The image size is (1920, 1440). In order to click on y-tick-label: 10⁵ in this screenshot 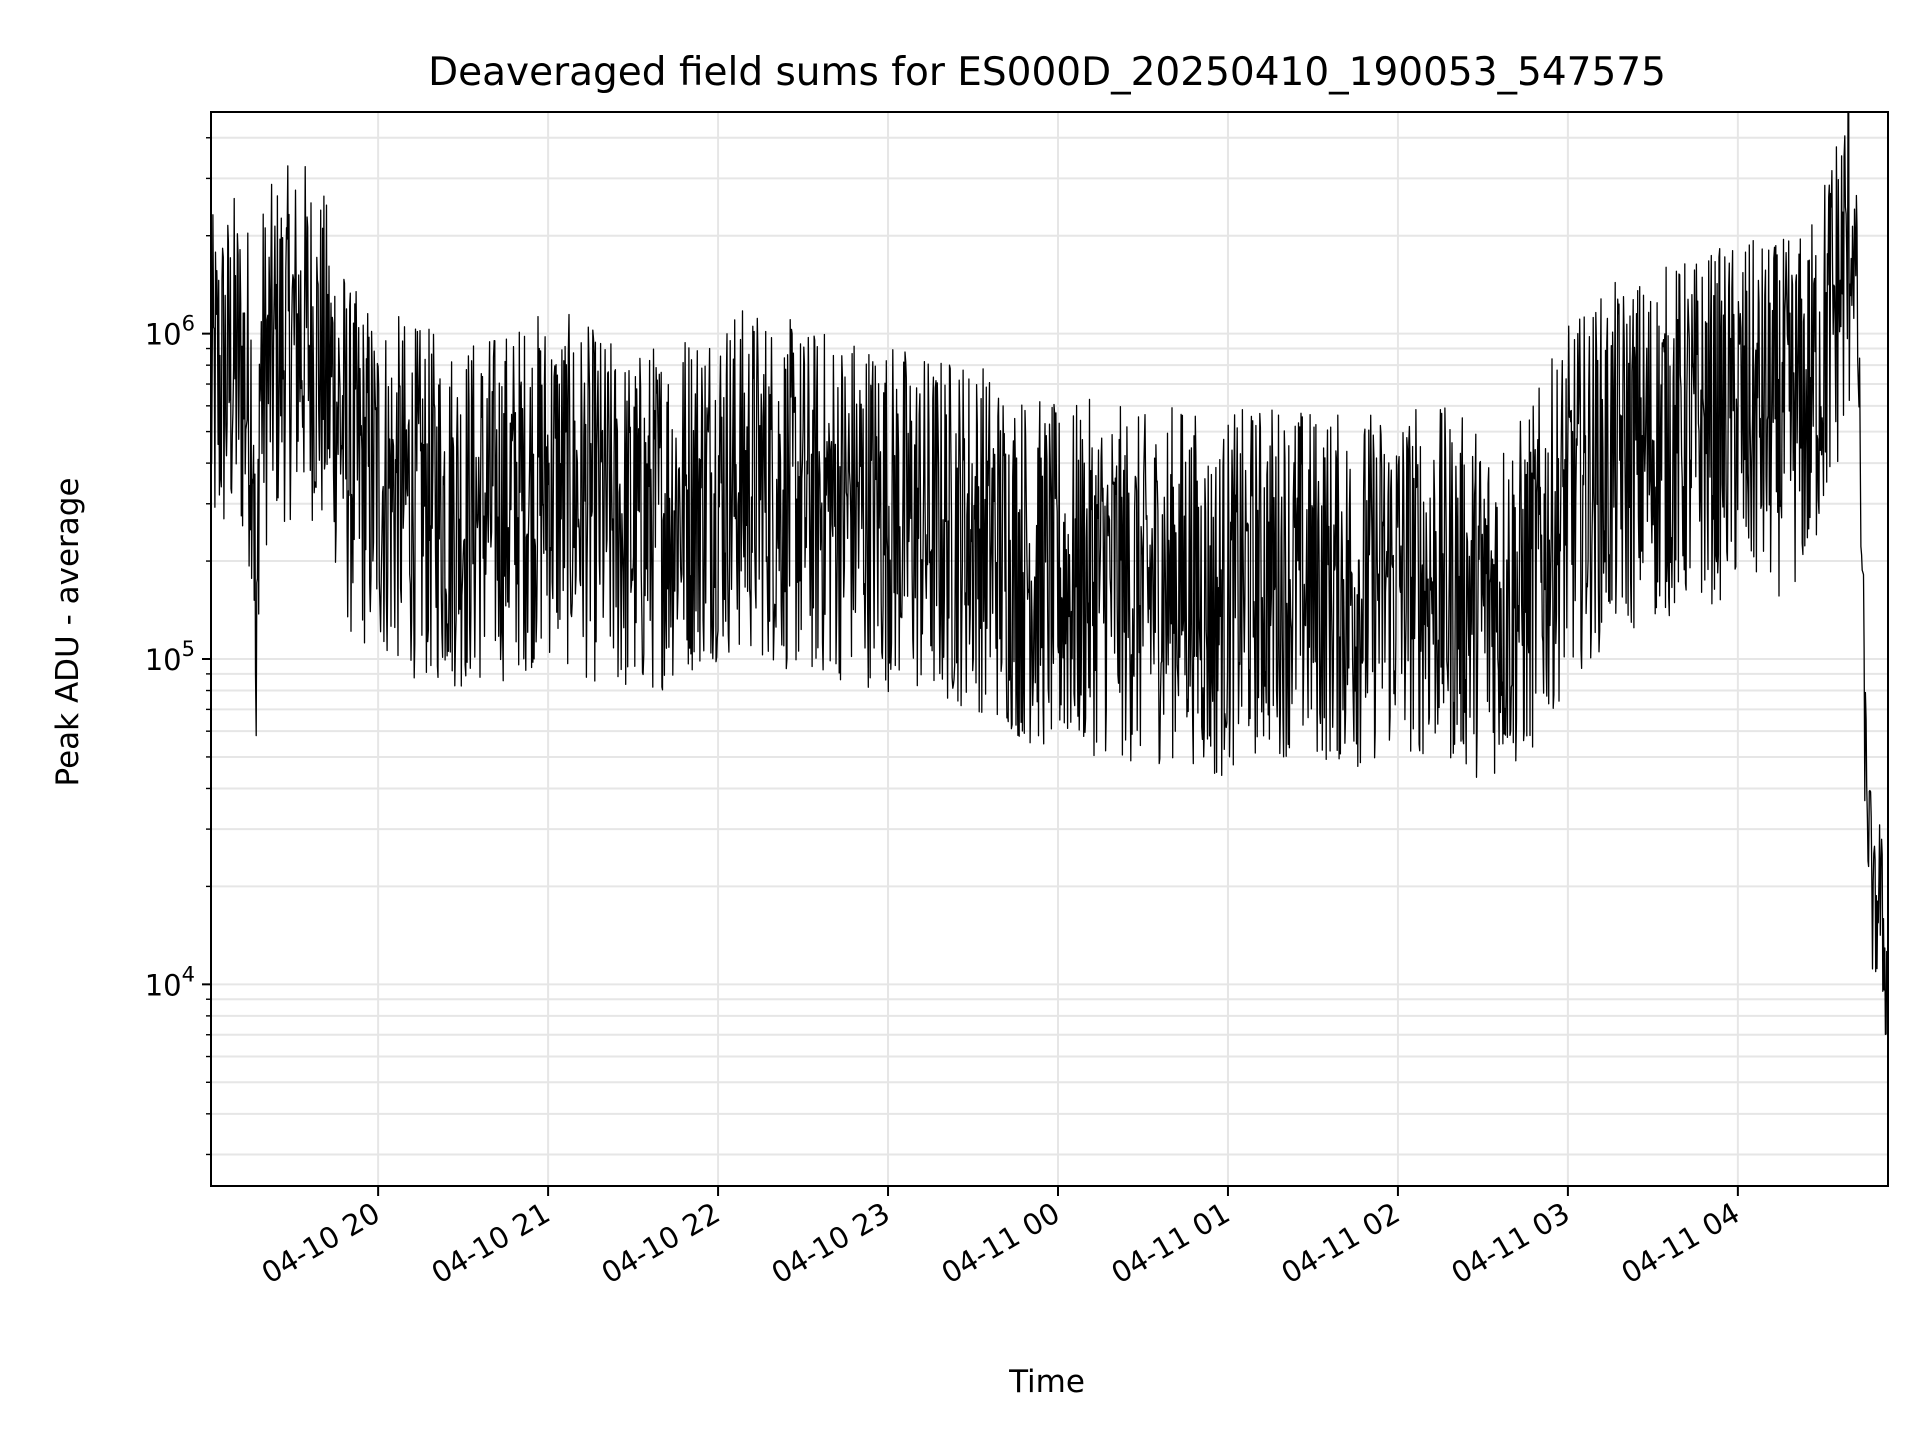, I will do `click(170, 657)`.